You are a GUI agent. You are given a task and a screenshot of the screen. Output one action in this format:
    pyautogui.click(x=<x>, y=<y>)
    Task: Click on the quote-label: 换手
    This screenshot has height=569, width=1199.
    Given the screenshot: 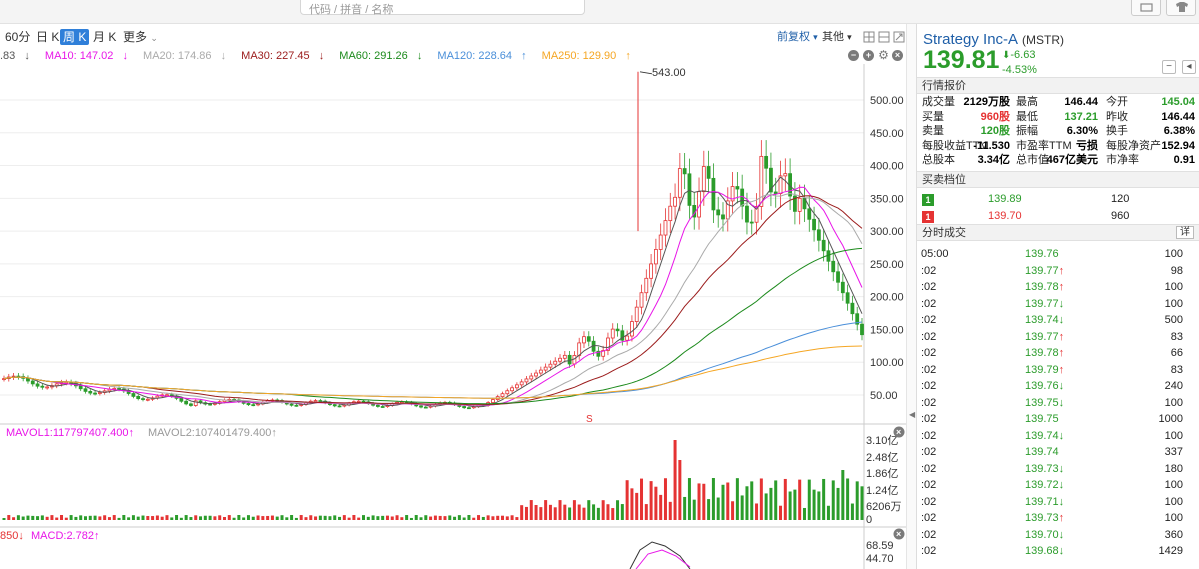 What is the action you would take?
    pyautogui.click(x=1117, y=131)
    